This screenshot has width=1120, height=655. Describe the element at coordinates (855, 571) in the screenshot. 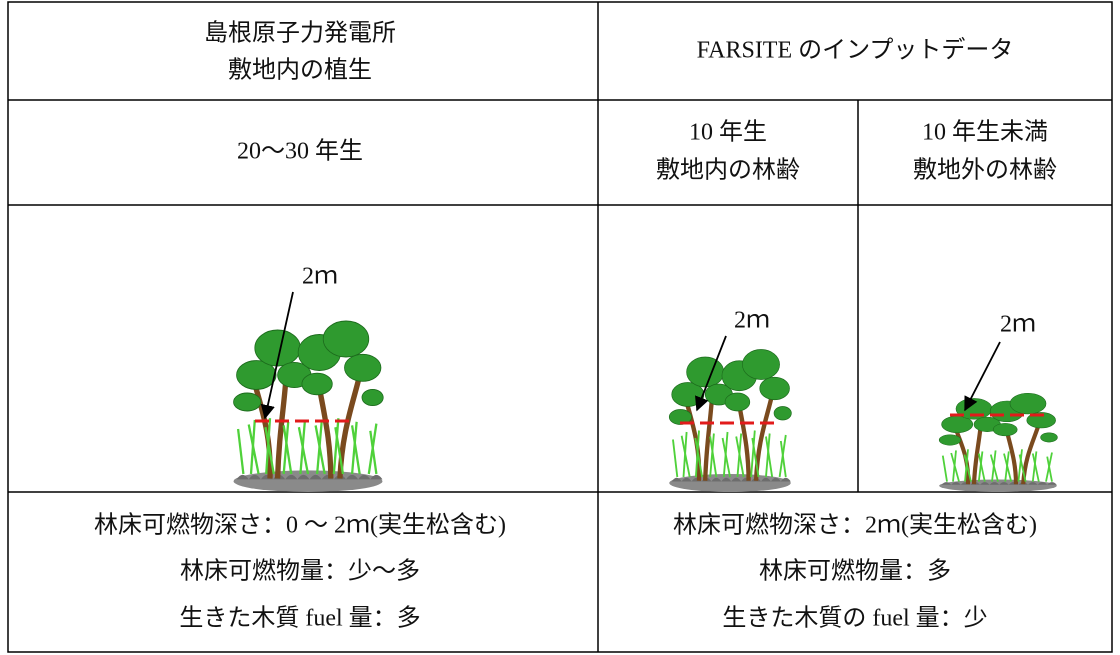

I see `description-text: 林床可燃物量：多` at that location.